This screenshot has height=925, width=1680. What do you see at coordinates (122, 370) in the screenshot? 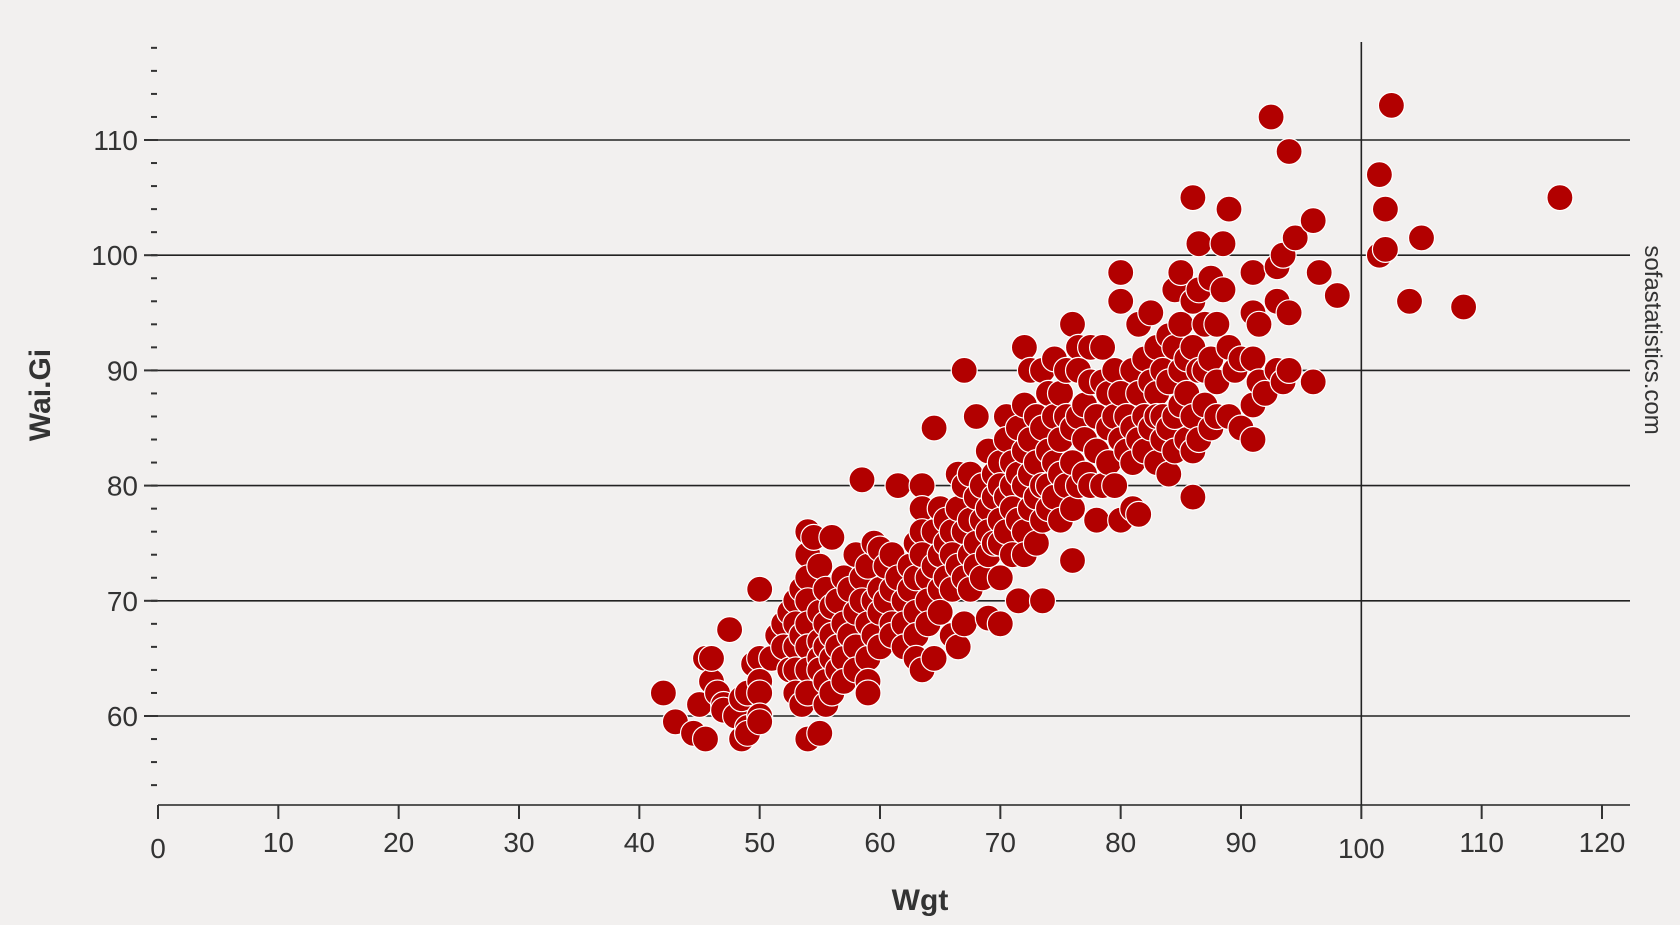
I see `y-tick-label: 90` at bounding box center [122, 370].